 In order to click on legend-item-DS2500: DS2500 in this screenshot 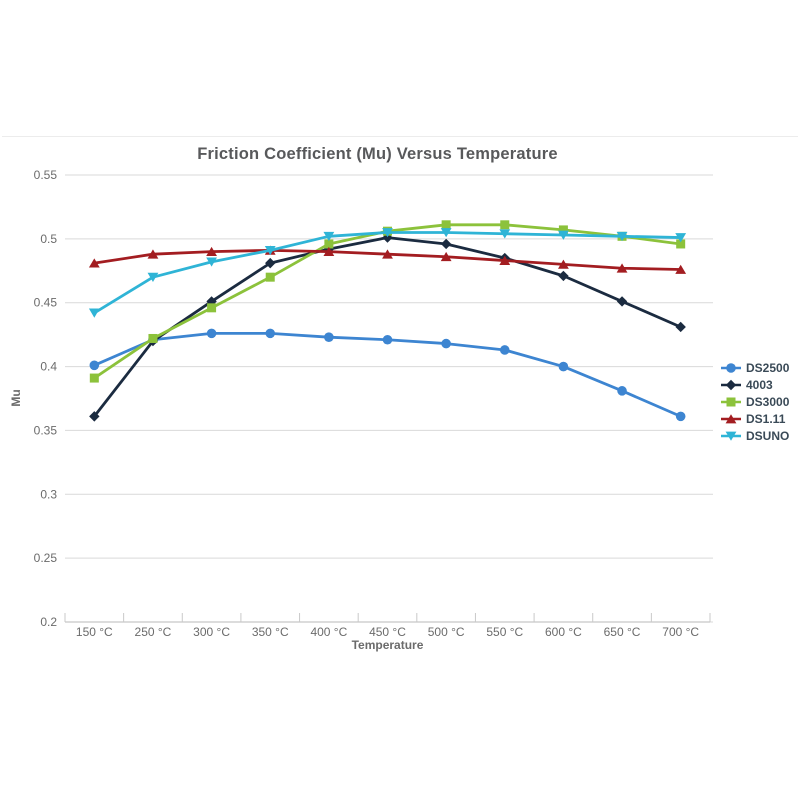, I will do `click(755, 367)`.